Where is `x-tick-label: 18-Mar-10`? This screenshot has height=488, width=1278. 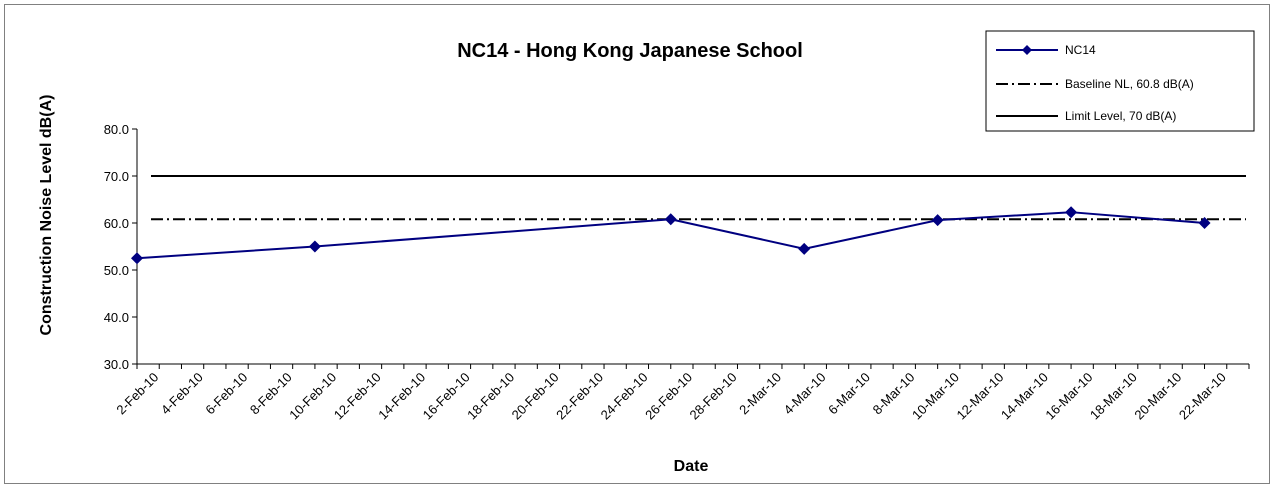 x-tick-label: 18-Mar-10 is located at coordinates (1113, 396).